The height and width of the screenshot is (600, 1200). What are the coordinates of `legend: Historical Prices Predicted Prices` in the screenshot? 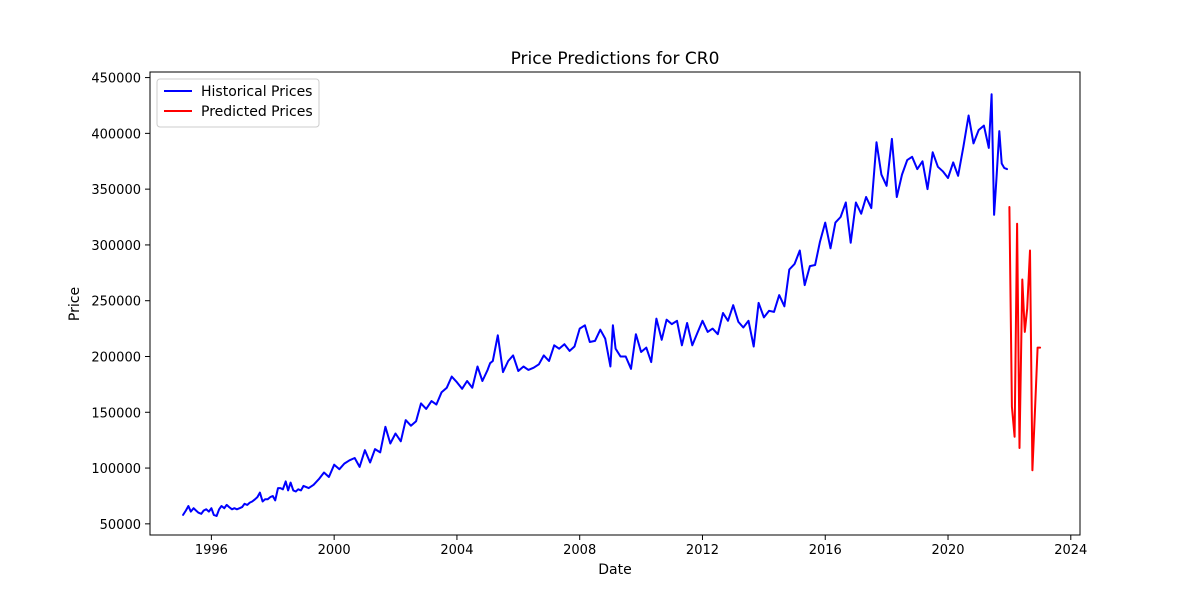 It's located at (238, 103).